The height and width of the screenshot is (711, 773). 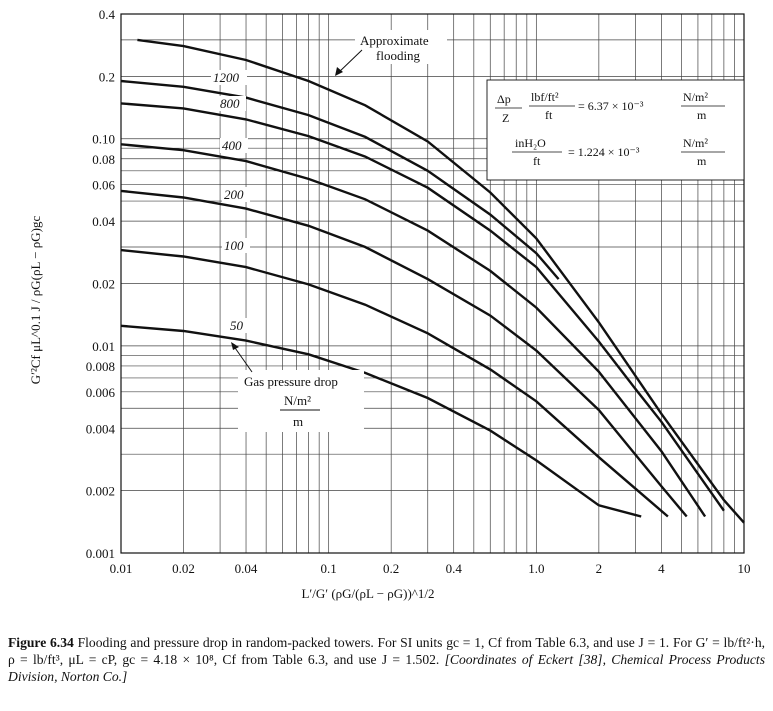 What do you see at coordinates (291, 381) in the screenshot?
I see `gas-pd-label-line1: Gas pressure drop` at bounding box center [291, 381].